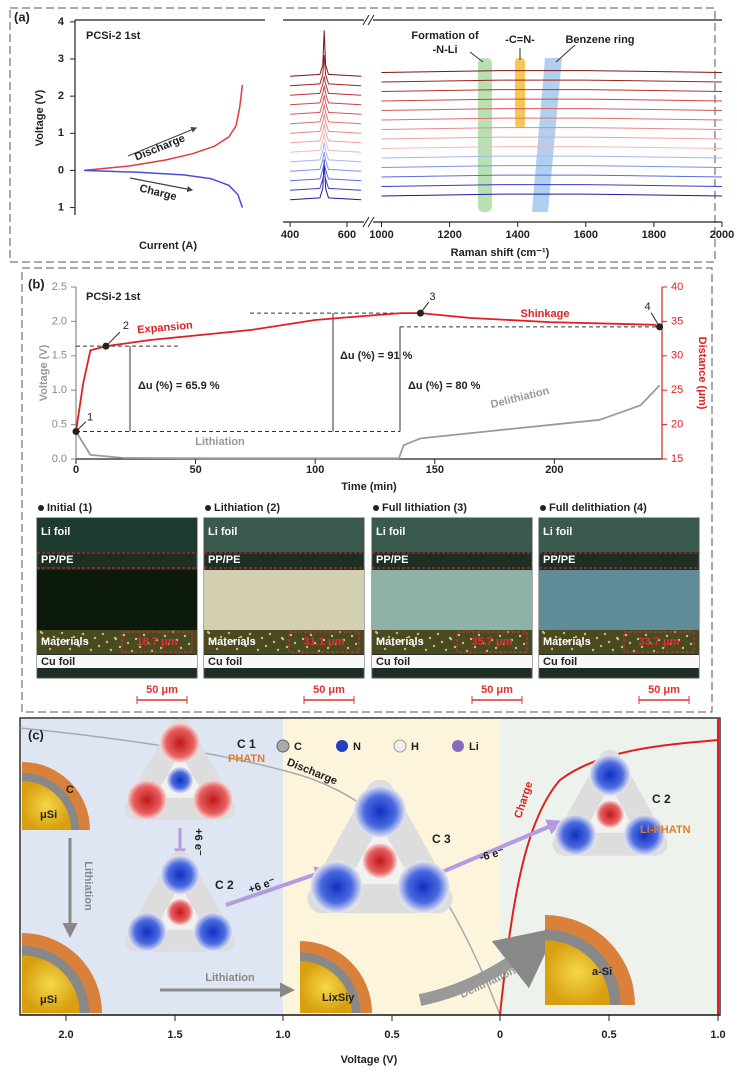 This screenshot has height=1086, width=737. What do you see at coordinates (22, 16) in the screenshot?
I see `panel-label: (a)` at bounding box center [22, 16].